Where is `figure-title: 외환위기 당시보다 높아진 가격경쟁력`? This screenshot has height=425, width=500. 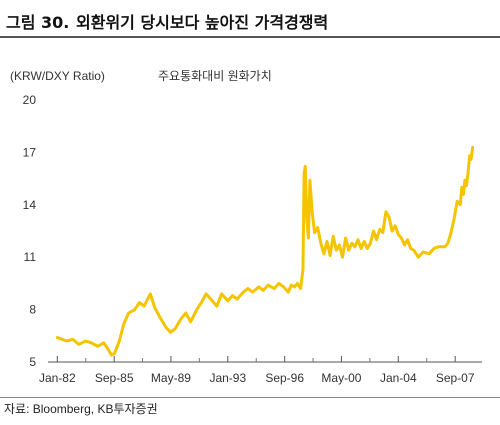 figure-title: 외환위기 당시보다 높아진 가격경쟁력 is located at coordinates (202, 22).